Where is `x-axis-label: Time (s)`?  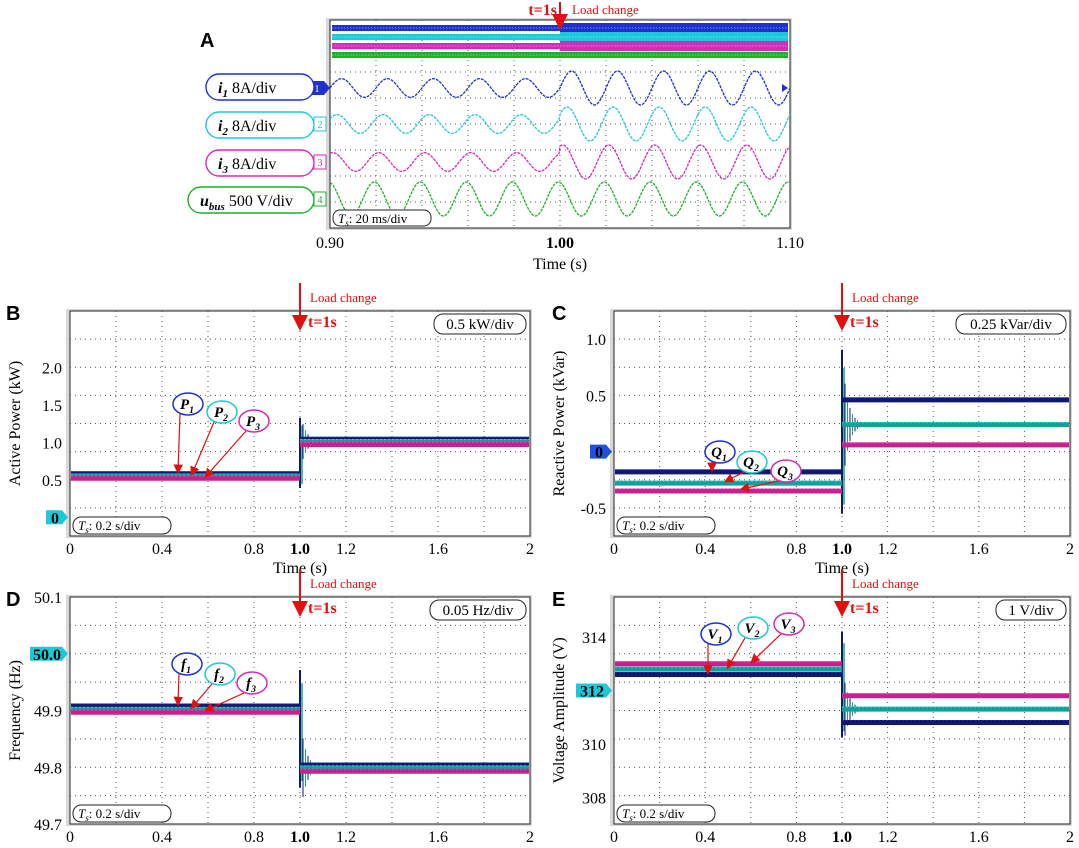
x-axis-label: Time (s) is located at coordinates (300, 568).